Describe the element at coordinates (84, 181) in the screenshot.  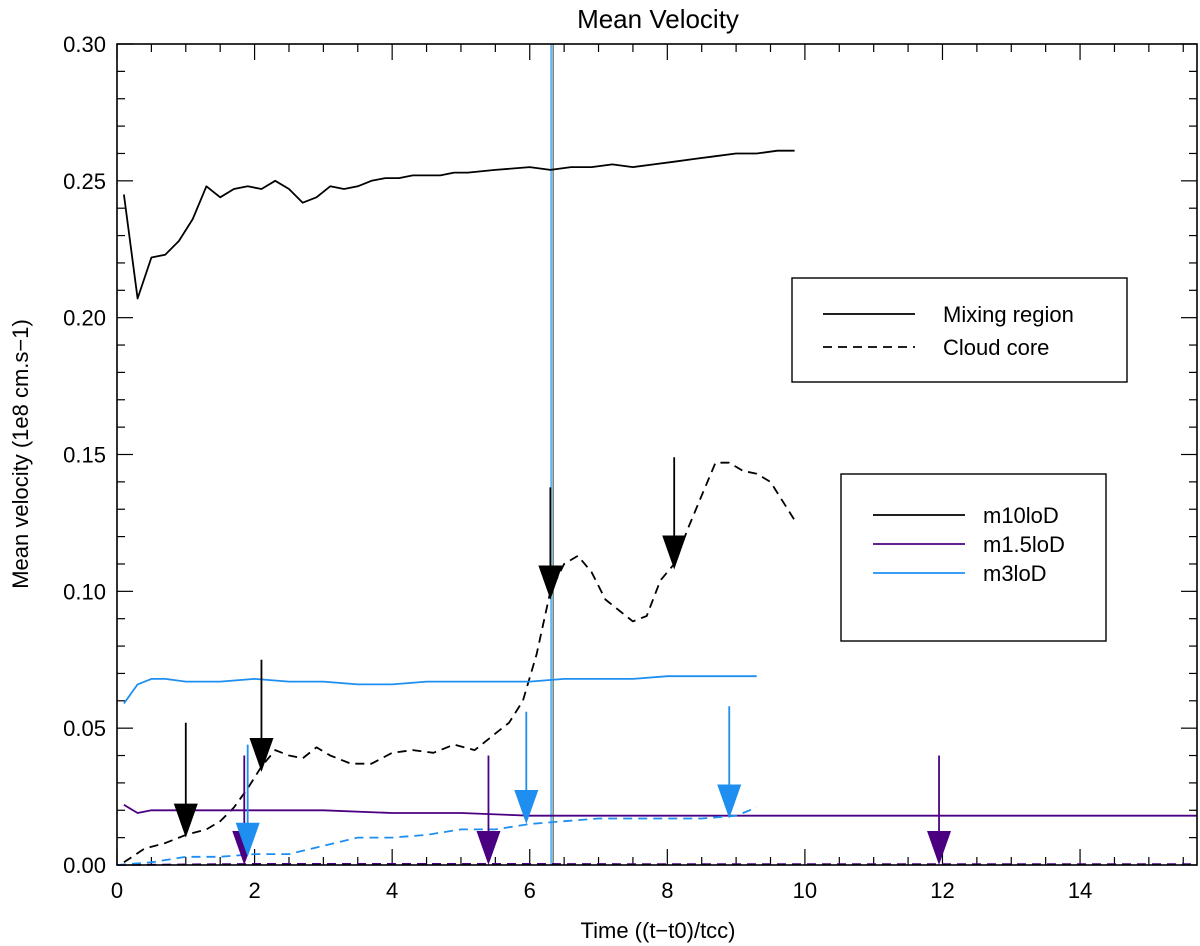
I see `y-tick-label: 0.25` at that location.